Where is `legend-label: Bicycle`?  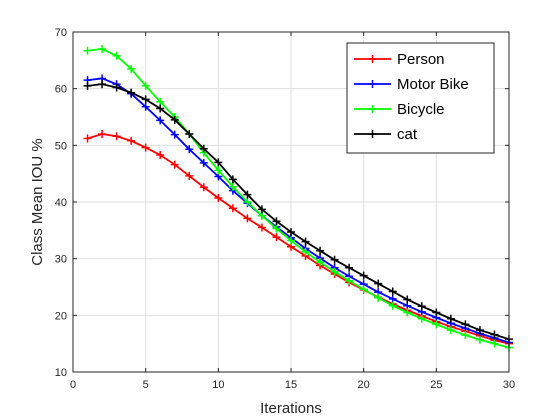 legend-label: Bicycle is located at coordinates (421, 109).